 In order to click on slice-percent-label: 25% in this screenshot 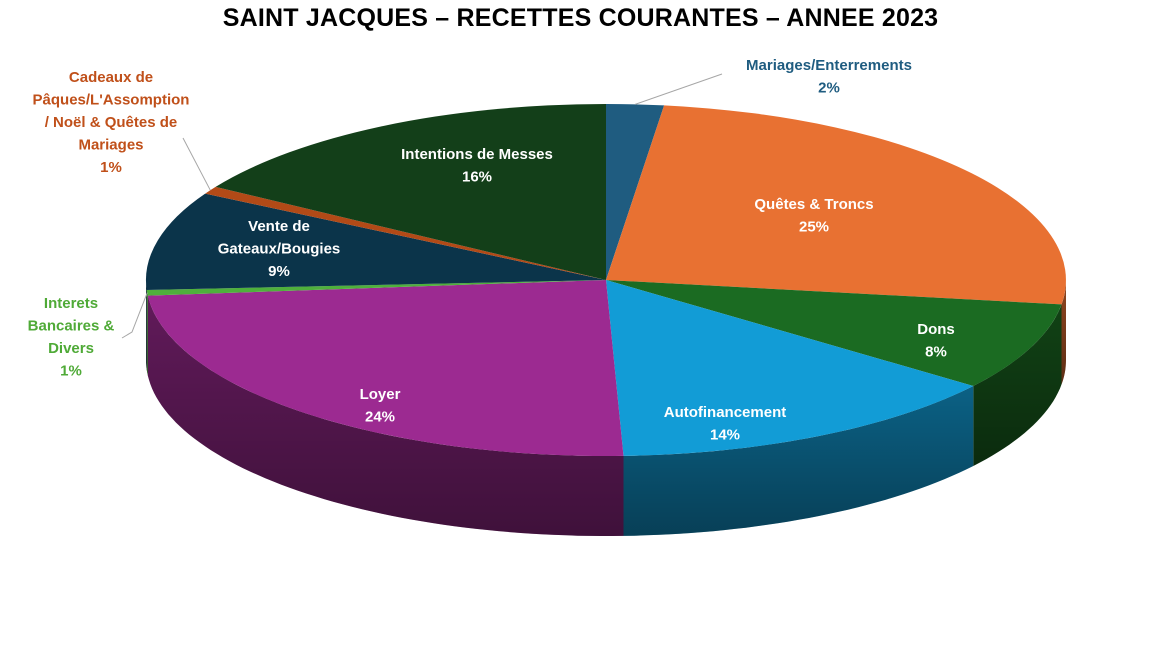, I will do `click(814, 227)`.